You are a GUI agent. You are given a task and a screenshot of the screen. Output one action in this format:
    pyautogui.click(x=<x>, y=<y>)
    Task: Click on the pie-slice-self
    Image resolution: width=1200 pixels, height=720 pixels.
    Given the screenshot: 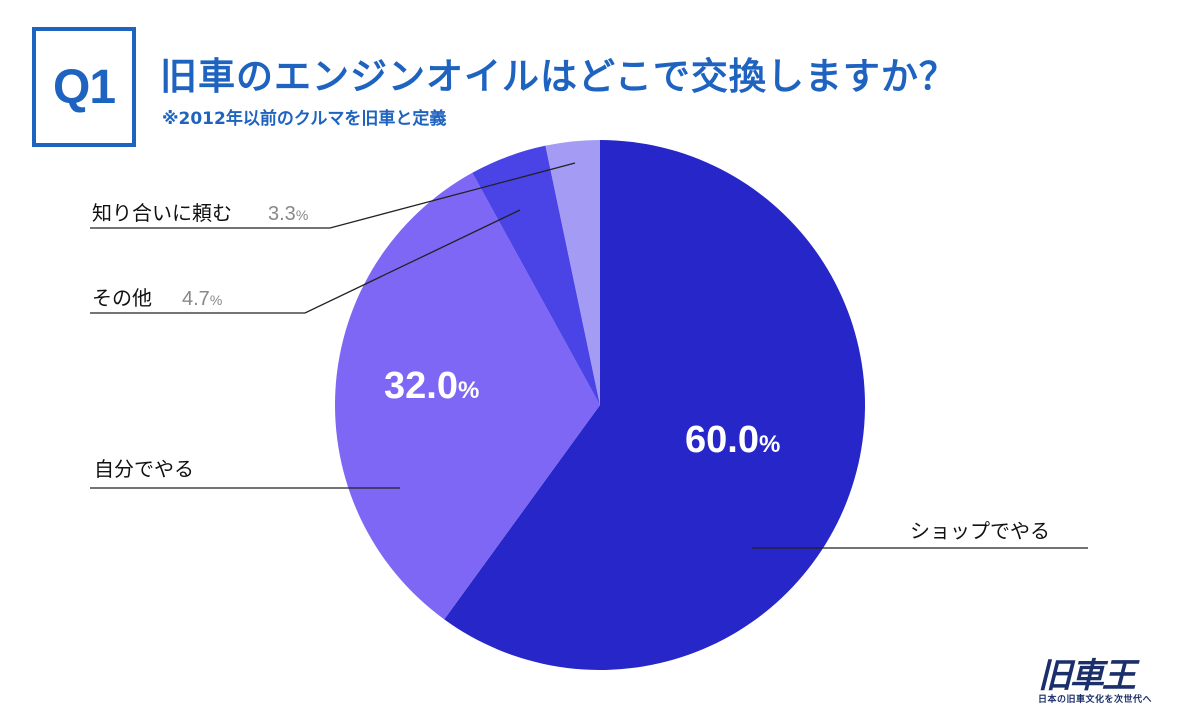 What is the action you would take?
    pyautogui.click(x=467, y=396)
    